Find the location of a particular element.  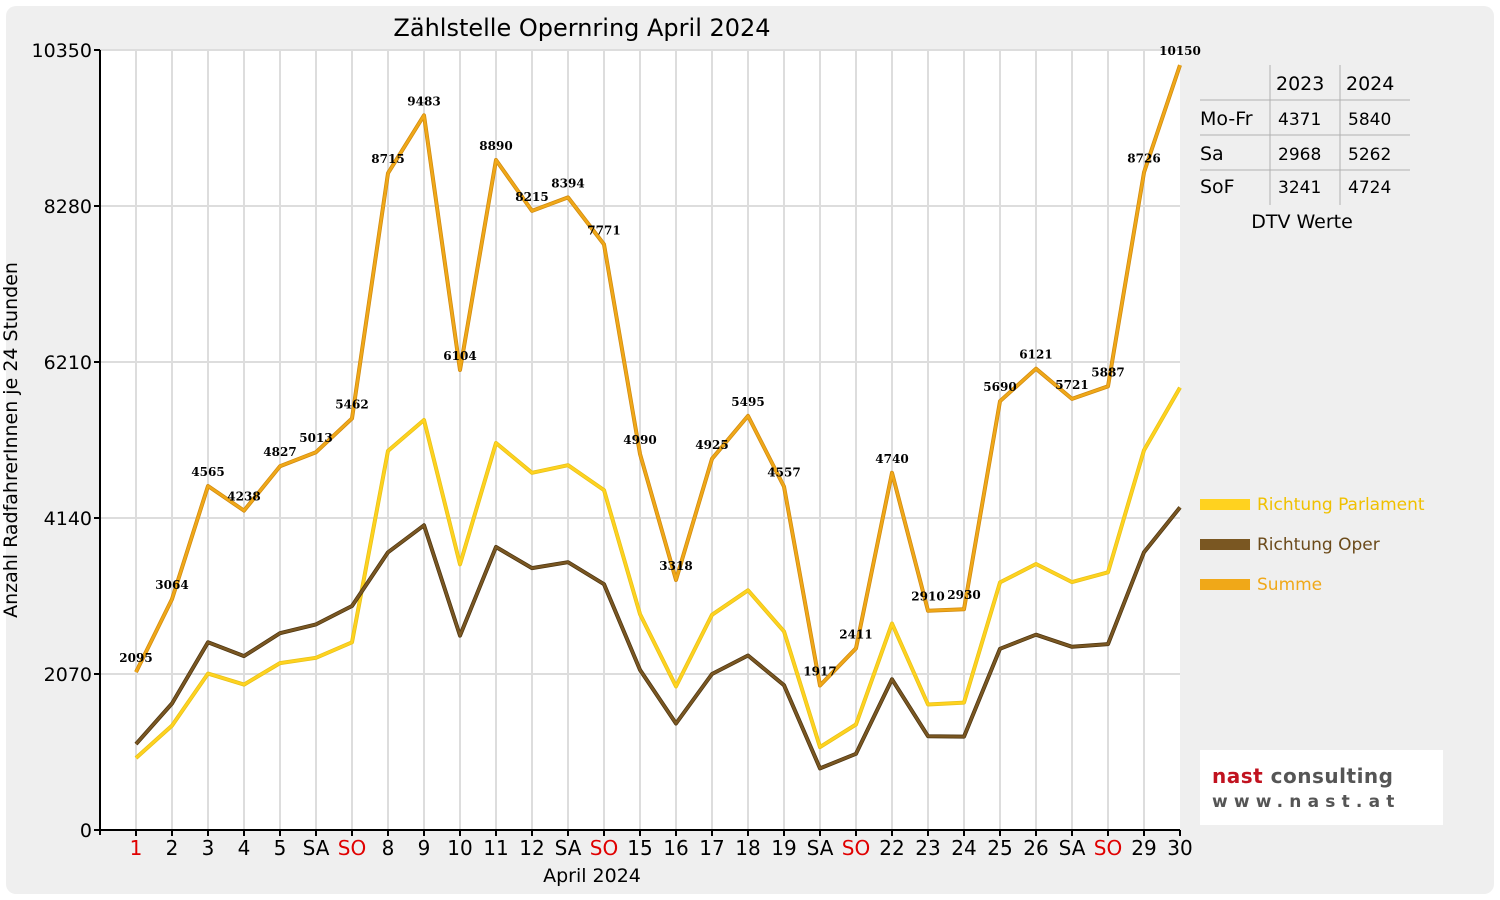

data-label: 2411 is located at coordinates (855, 634).